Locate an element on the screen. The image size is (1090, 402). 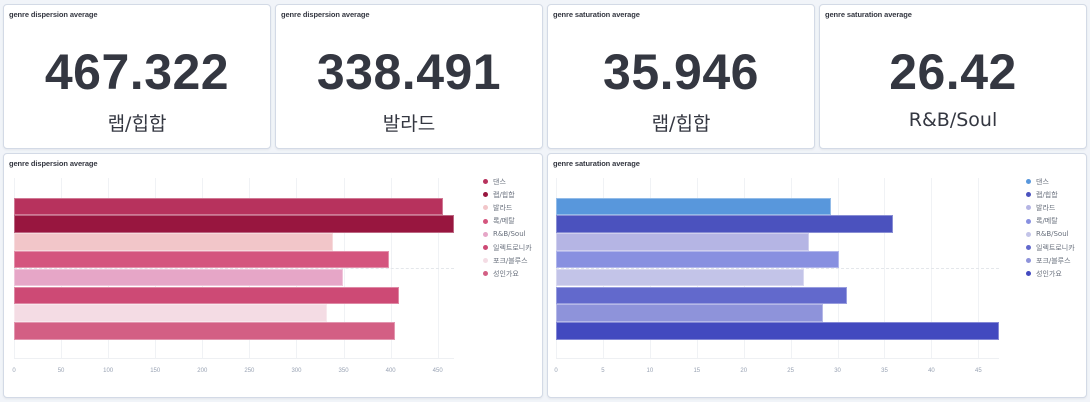
x-tick-label: 25 is located at coordinates (790, 371).